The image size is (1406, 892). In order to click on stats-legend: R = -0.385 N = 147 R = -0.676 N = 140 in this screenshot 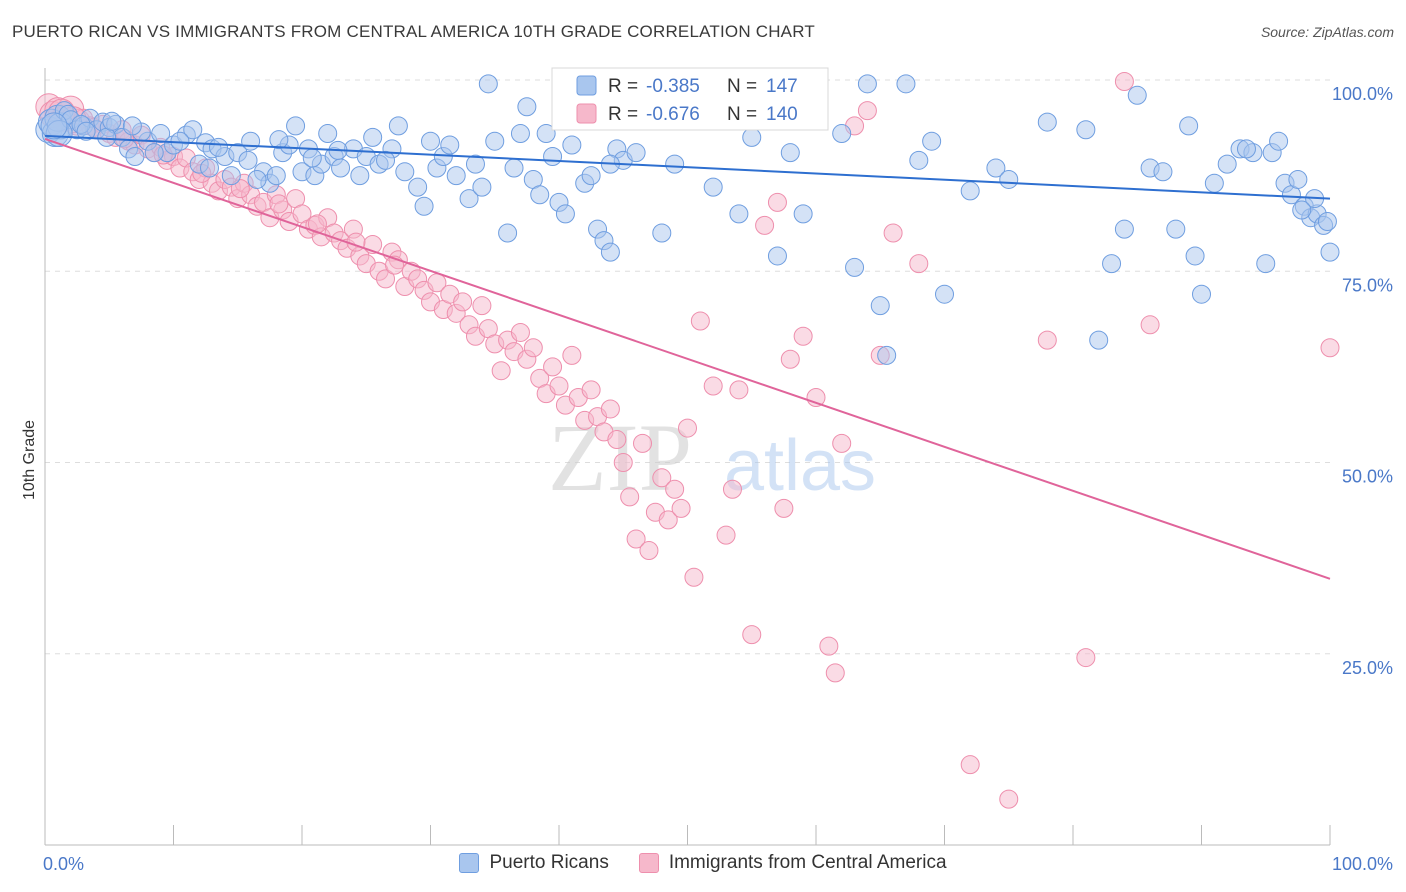, I will do `click(690, 99)`.